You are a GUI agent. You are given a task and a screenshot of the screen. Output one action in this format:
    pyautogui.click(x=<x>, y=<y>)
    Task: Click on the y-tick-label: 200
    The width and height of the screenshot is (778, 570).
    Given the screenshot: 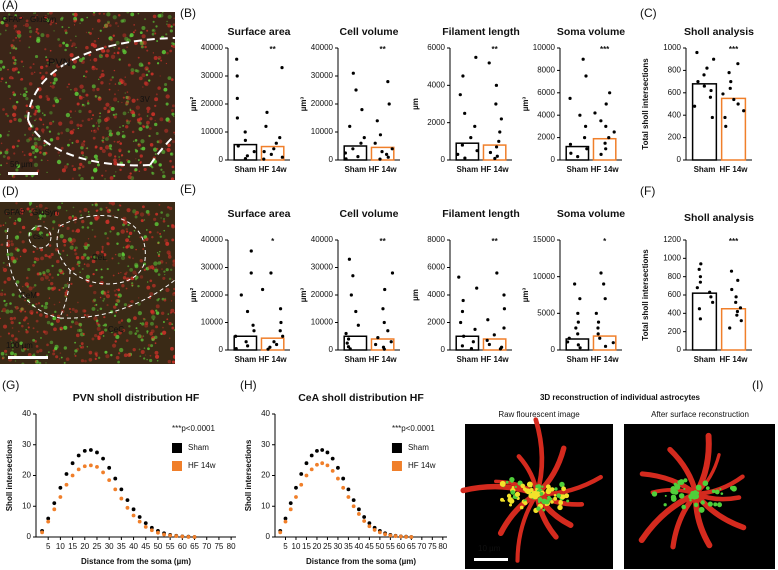 What is the action you would take?
    pyautogui.click(x=675, y=137)
    